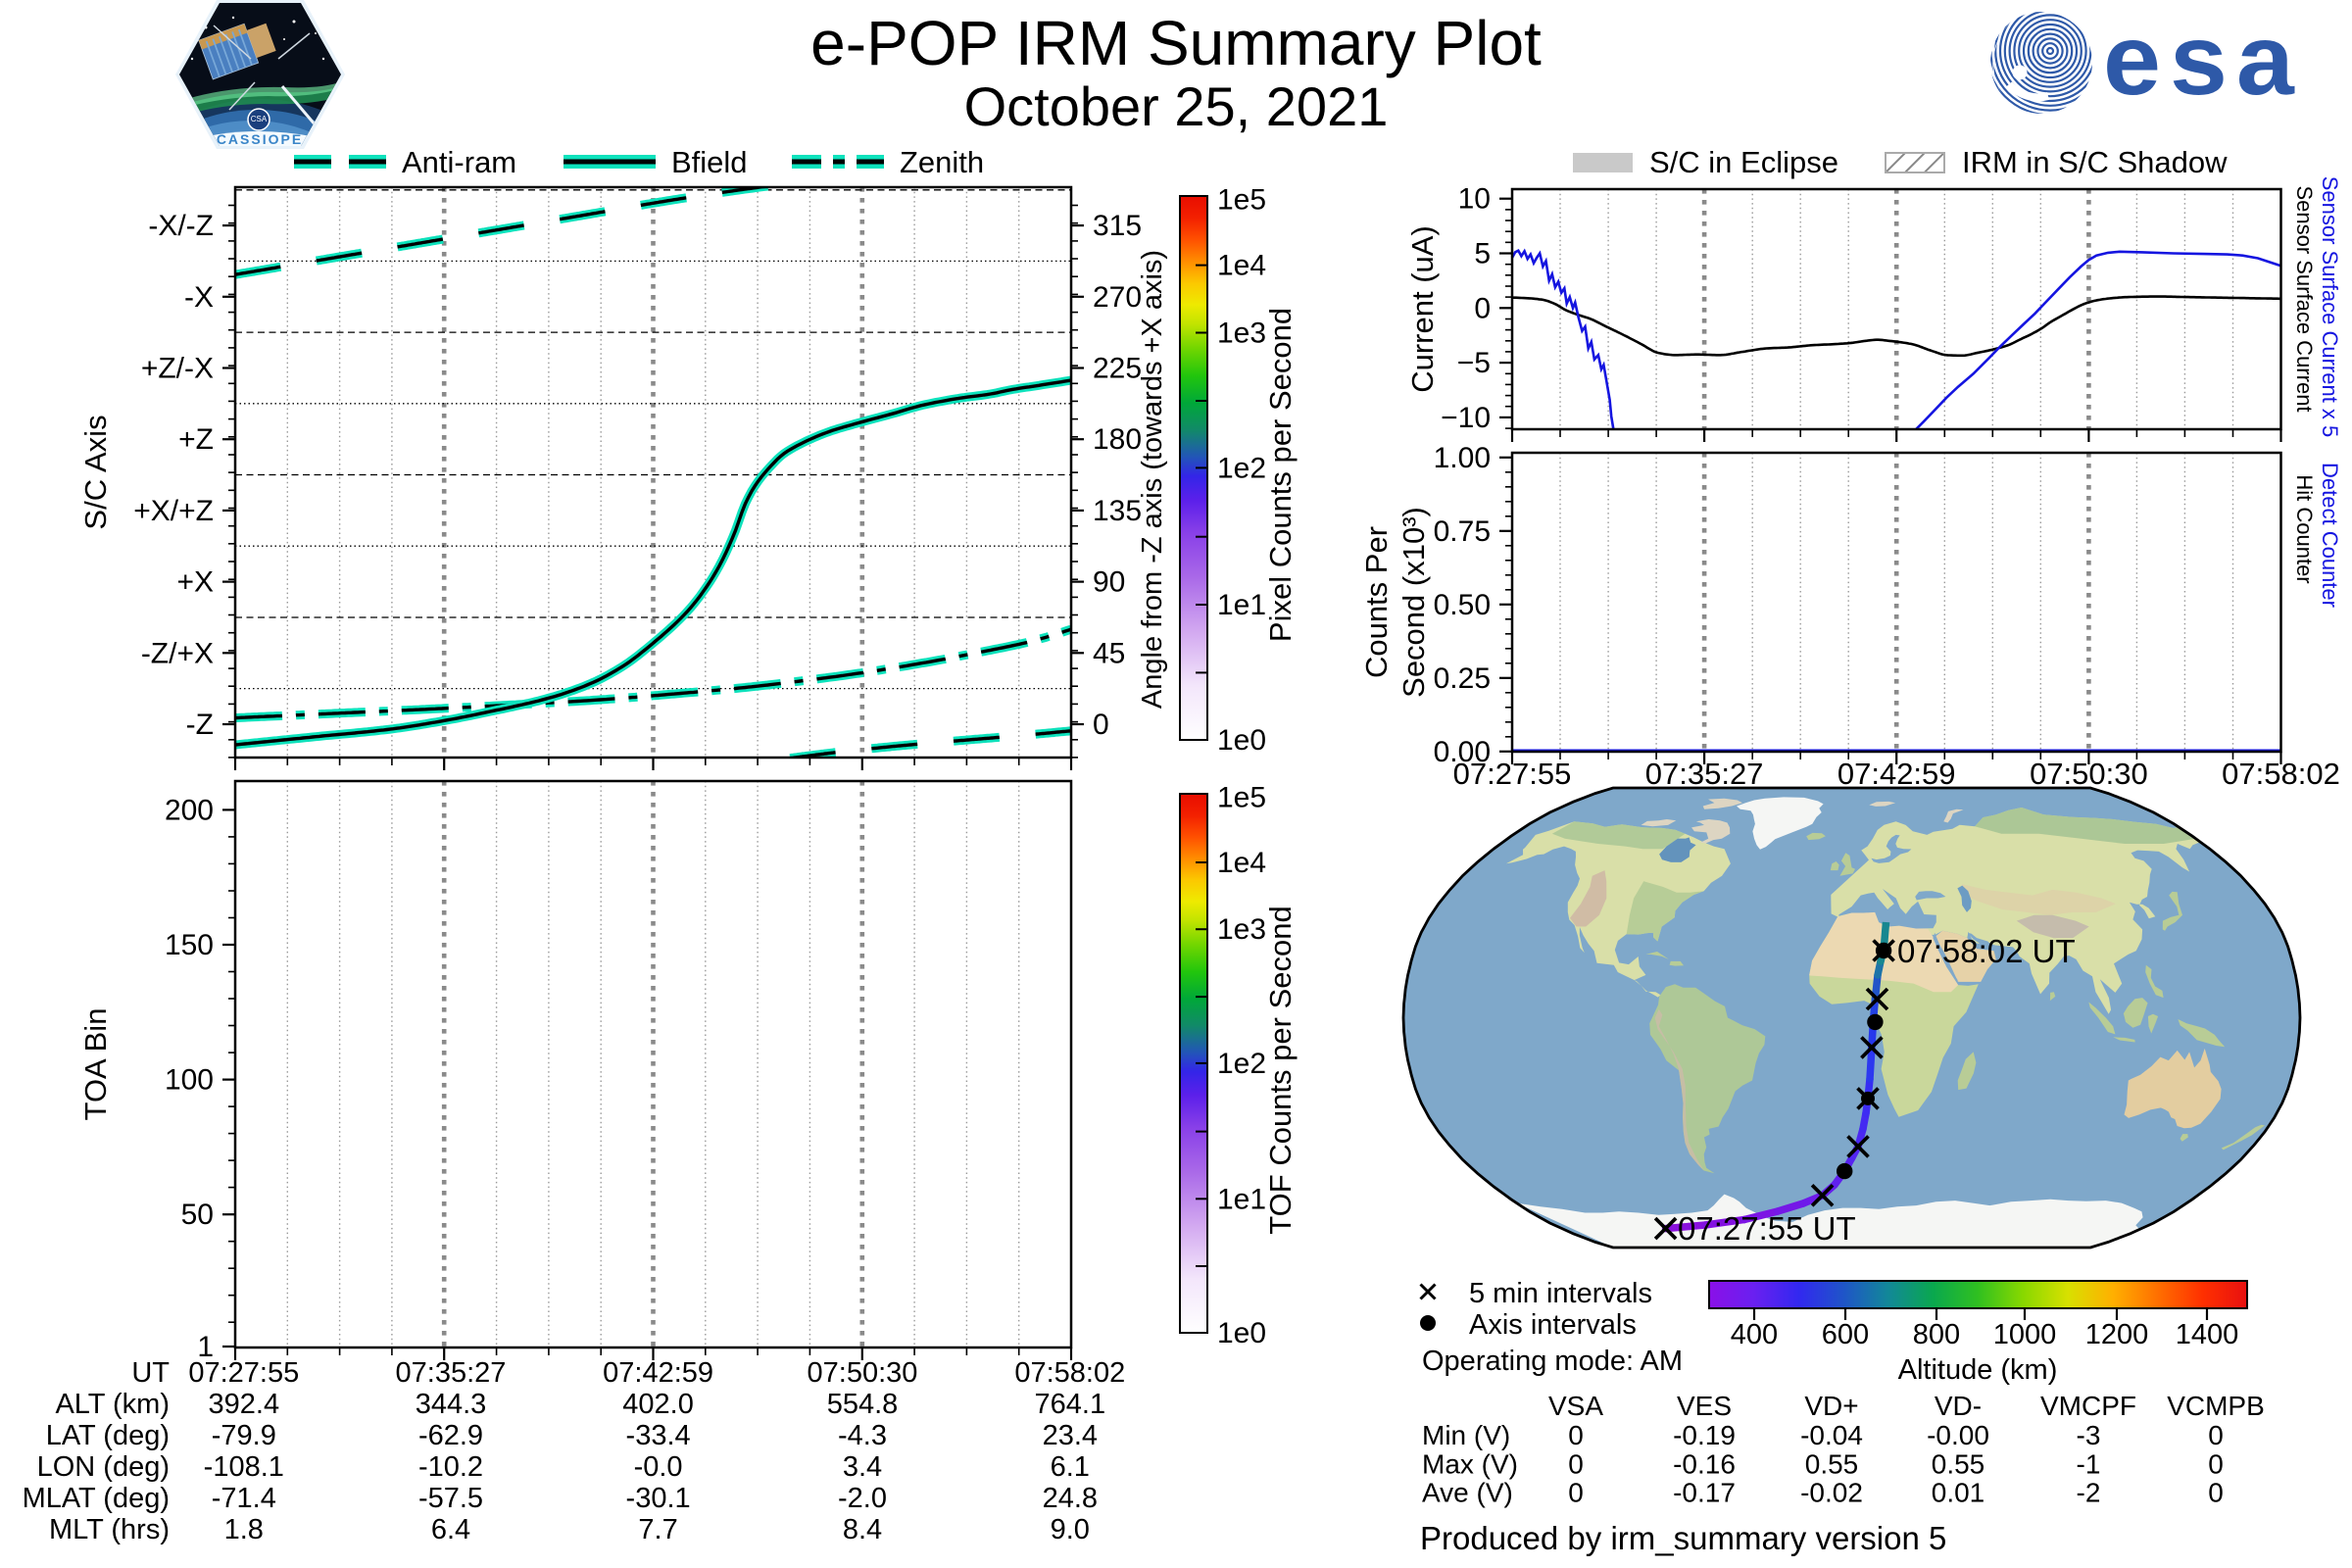 The width and height of the screenshot is (2352, 1568). I want to click on svg-text: 0.50, so click(1462, 605).